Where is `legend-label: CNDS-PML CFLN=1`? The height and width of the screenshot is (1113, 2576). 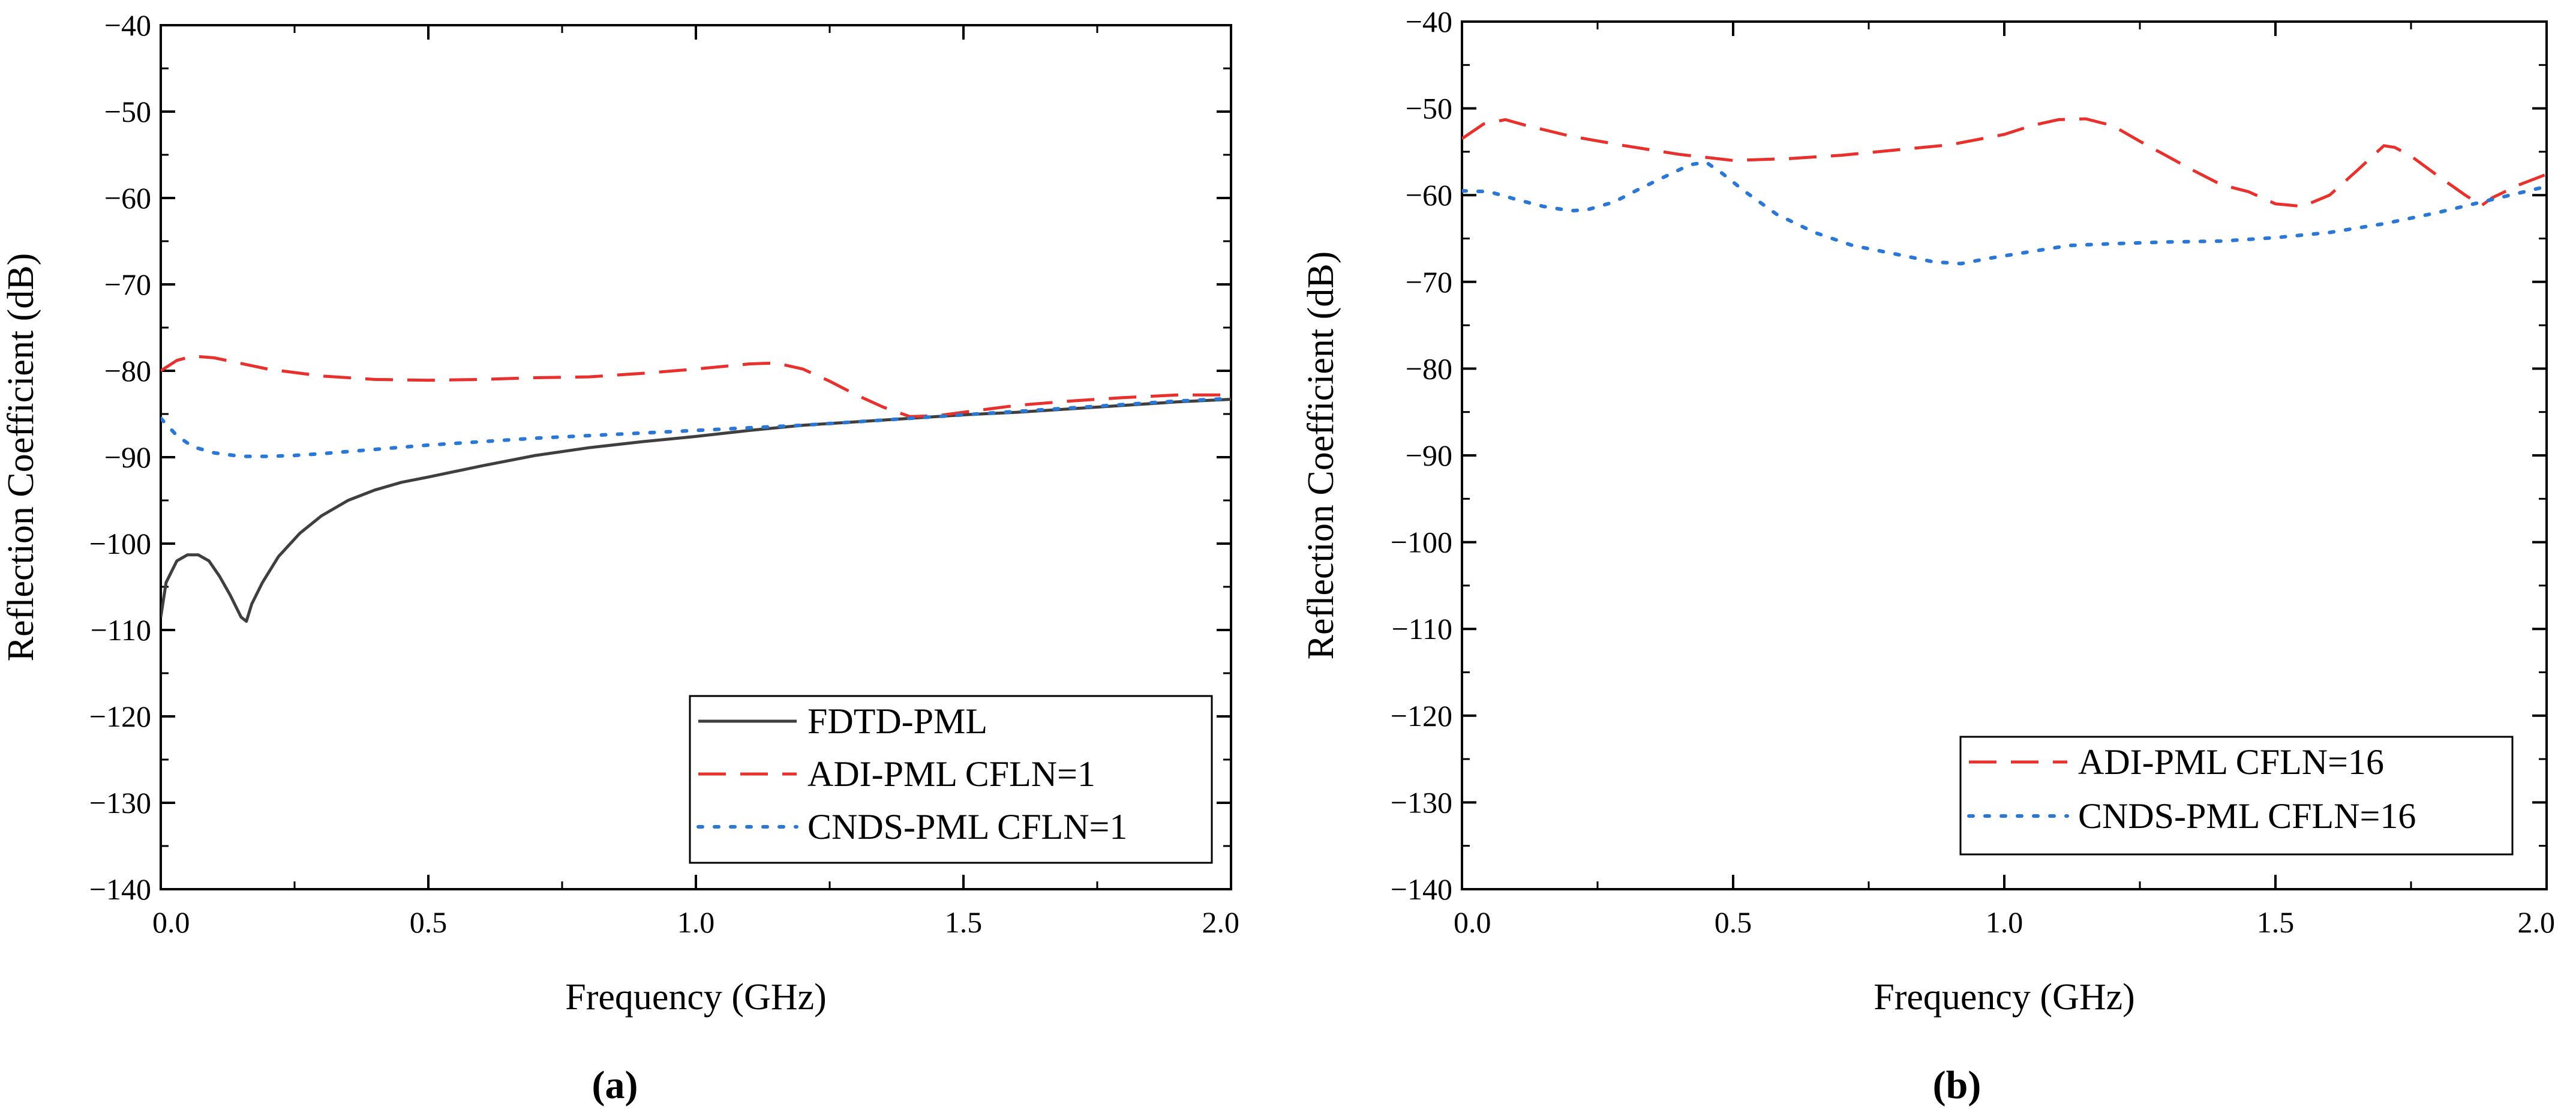 legend-label: CNDS-PML CFLN=1 is located at coordinates (967, 827).